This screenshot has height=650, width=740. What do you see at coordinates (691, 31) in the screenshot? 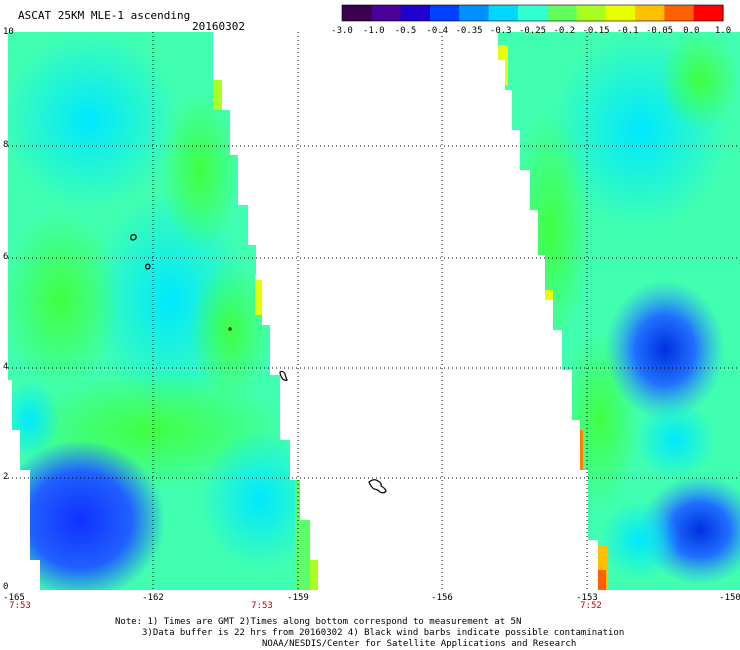
I see `colorbar-label: 0.0` at bounding box center [691, 31].